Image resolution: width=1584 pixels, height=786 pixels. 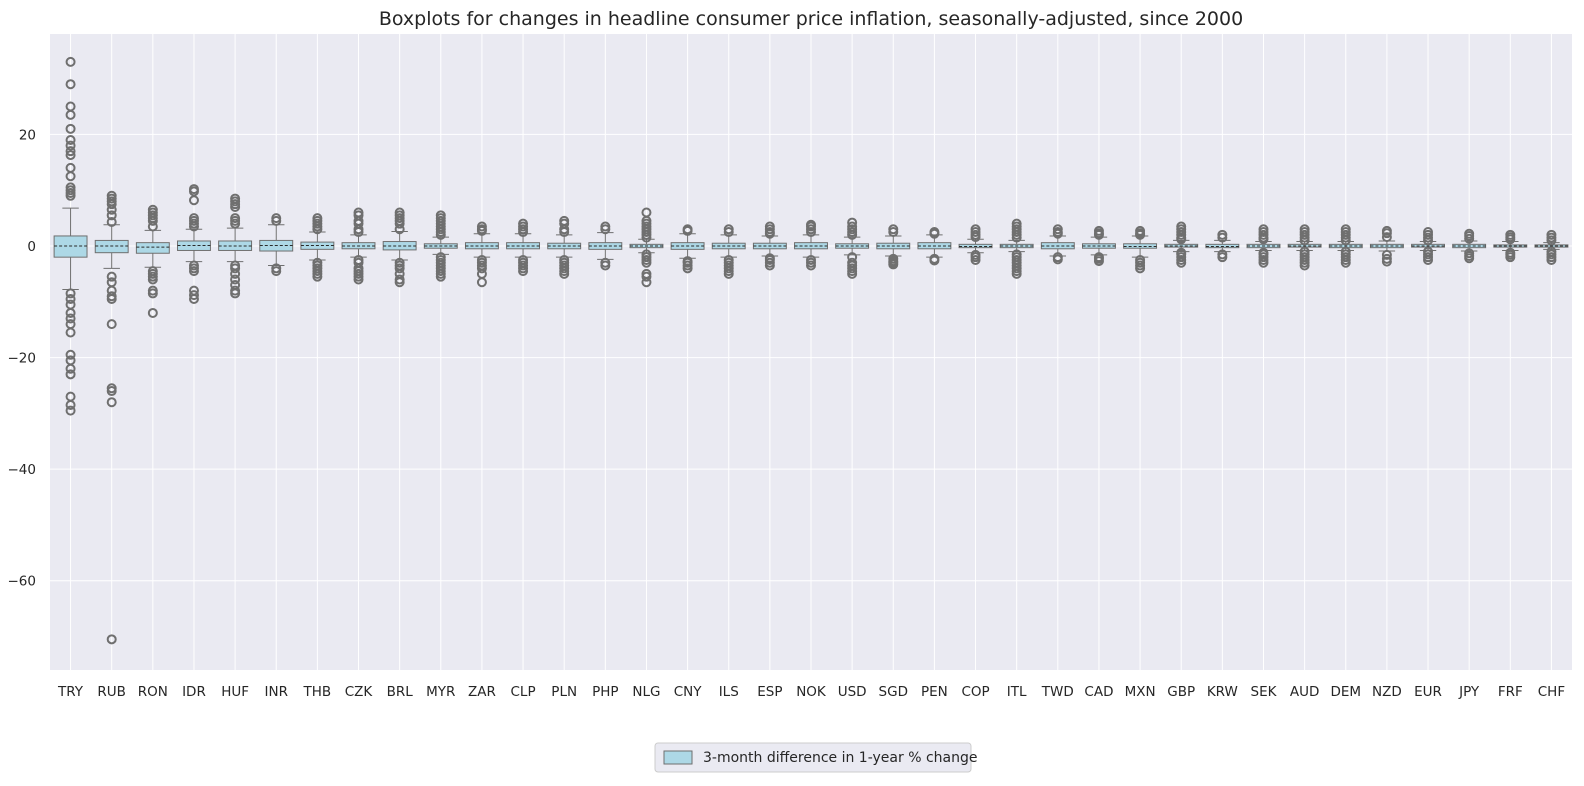 What do you see at coordinates (1469, 246) in the screenshot?
I see `box-jpy` at bounding box center [1469, 246].